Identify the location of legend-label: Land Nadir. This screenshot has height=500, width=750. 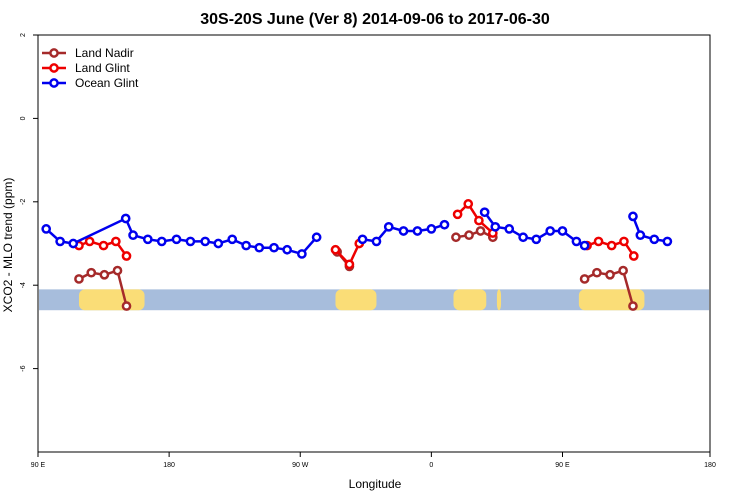
(104, 53).